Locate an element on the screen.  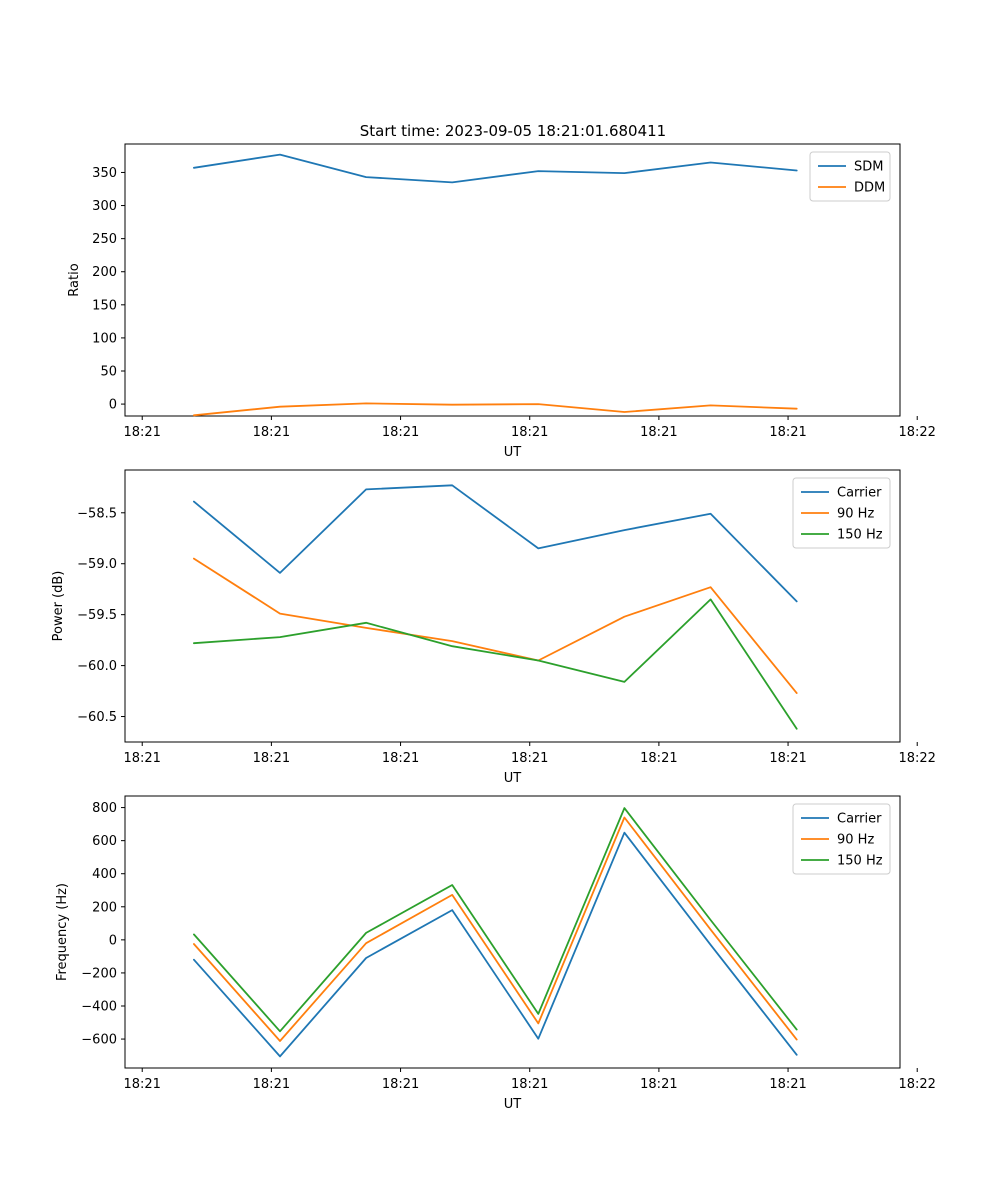
frequency-hz-90-hz-line is located at coordinates (495, 929).